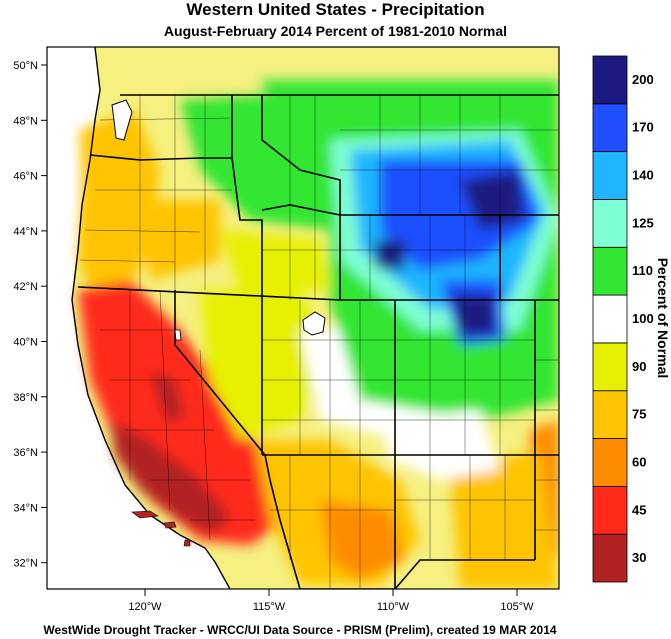 The width and height of the screenshot is (671, 639). What do you see at coordinates (331, 601) in the screenshot?
I see `longitude-axis: 120°W 115°W 110°W 105°W` at bounding box center [331, 601].